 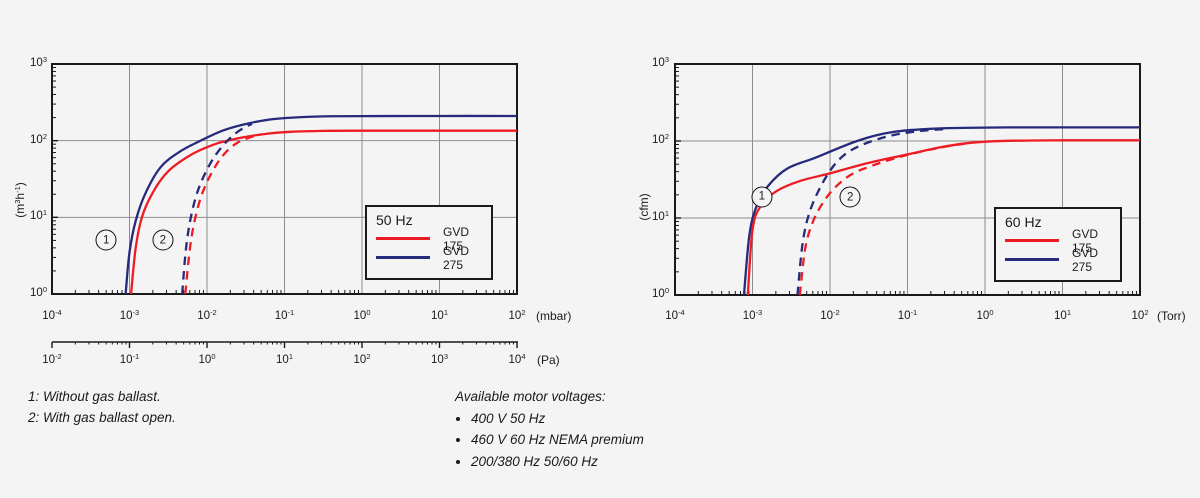 I want to click on pa-tick-label: 10², so click(x=362, y=359).